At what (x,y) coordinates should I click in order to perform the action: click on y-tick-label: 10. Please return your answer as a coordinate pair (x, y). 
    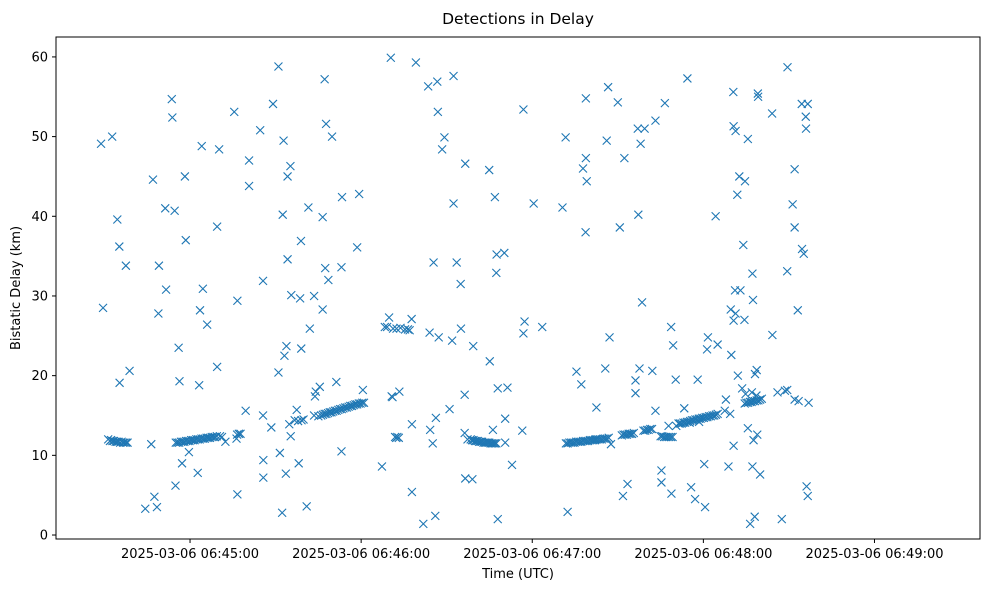
    Looking at the image, I should click on (39, 456).